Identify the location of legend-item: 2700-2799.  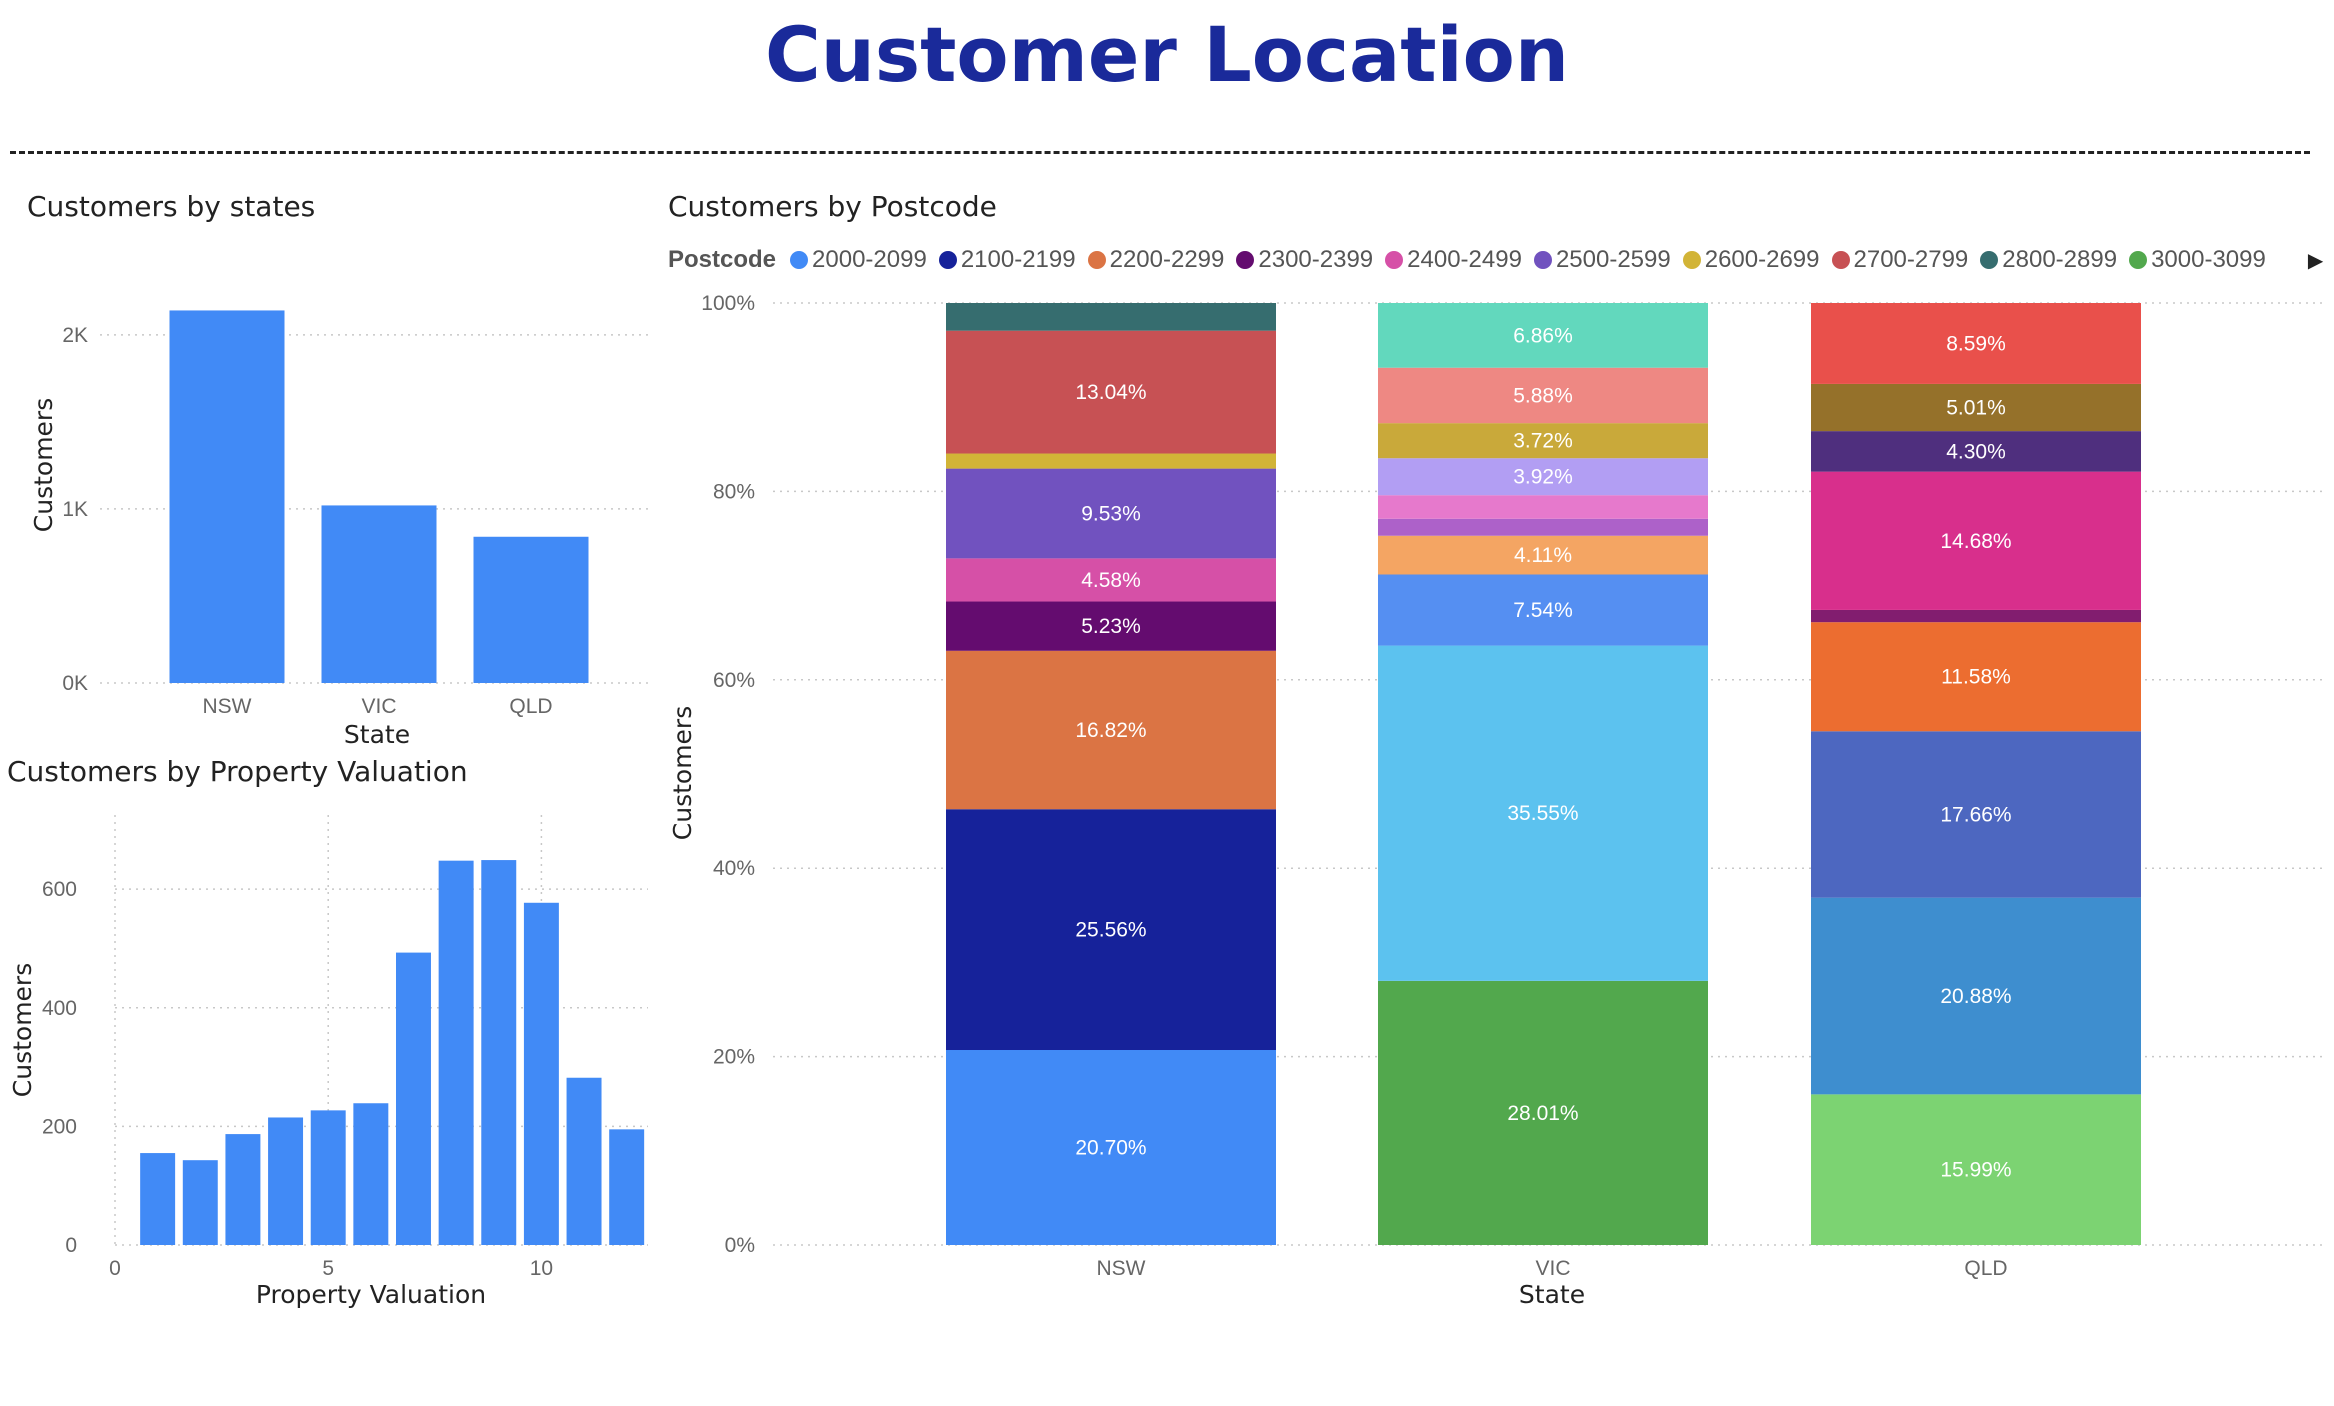
(1900, 260).